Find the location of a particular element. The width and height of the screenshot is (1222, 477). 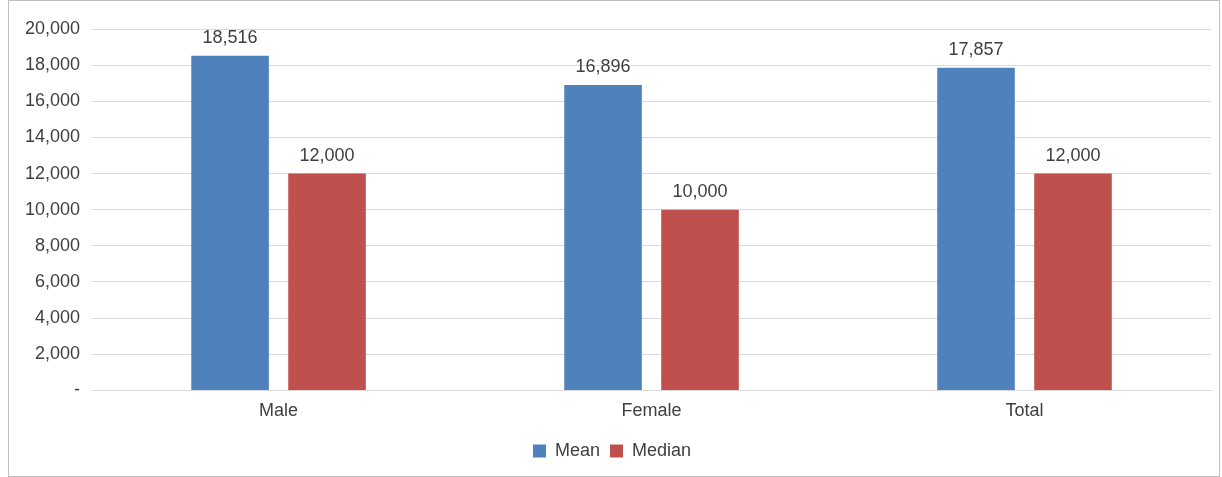

data-label: 10,000 is located at coordinates (700, 190).